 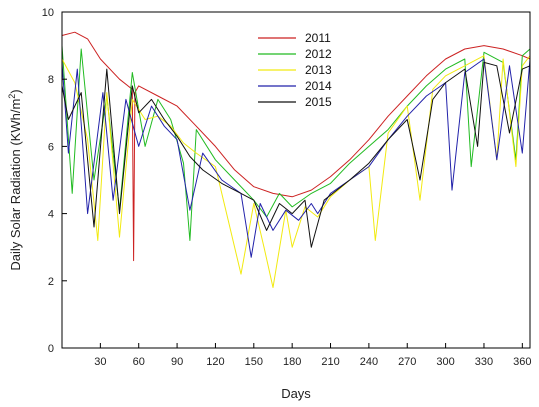 What do you see at coordinates (318, 70) in the screenshot?
I see `legend-label-2: 2013` at bounding box center [318, 70].